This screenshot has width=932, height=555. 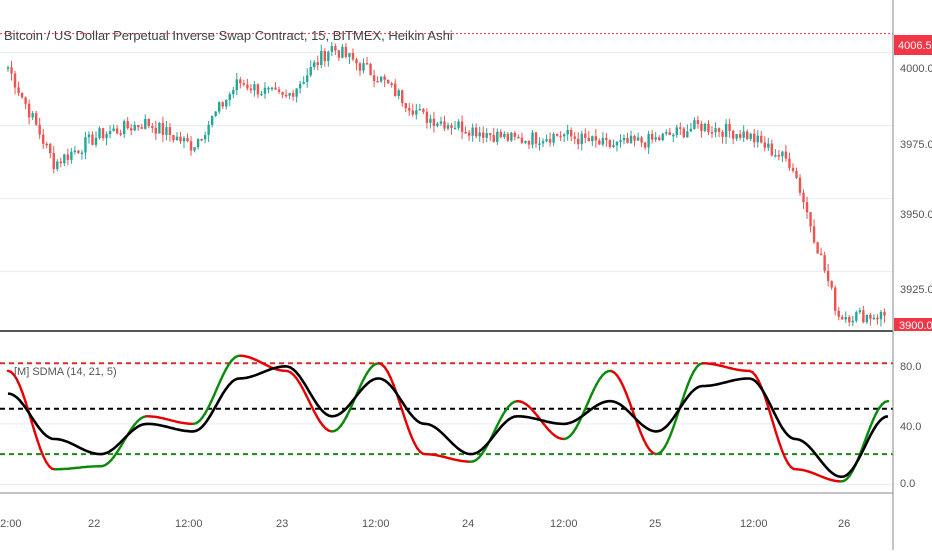 I want to click on indicator-tick-label: 40.0, so click(x=910, y=427).